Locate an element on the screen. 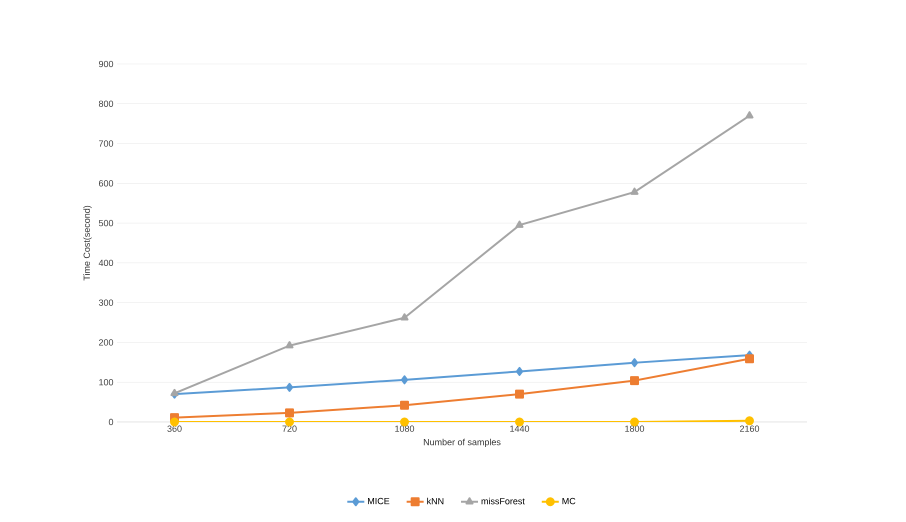 The height and width of the screenshot is (522, 906). x-axis-title: Number of samples is located at coordinates (462, 443).